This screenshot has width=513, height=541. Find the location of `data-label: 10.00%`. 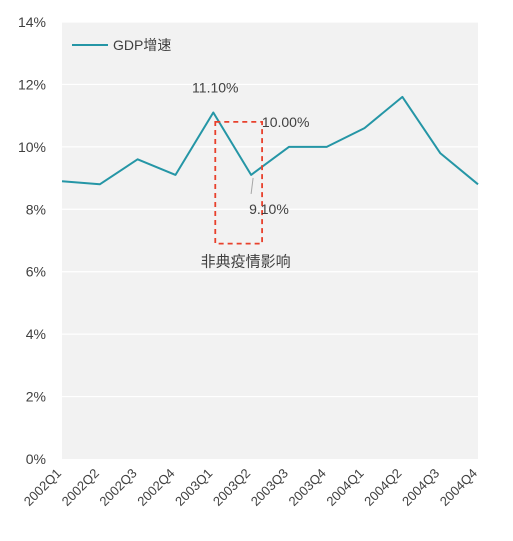

data-label: 10.00% is located at coordinates (285, 122).